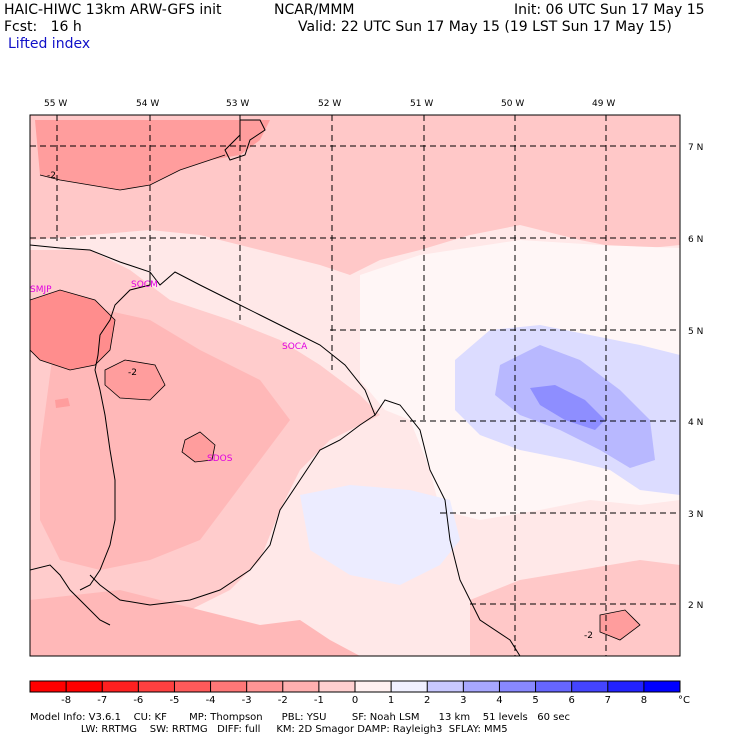  I want to click on station-socm: SOCM, so click(144, 285).